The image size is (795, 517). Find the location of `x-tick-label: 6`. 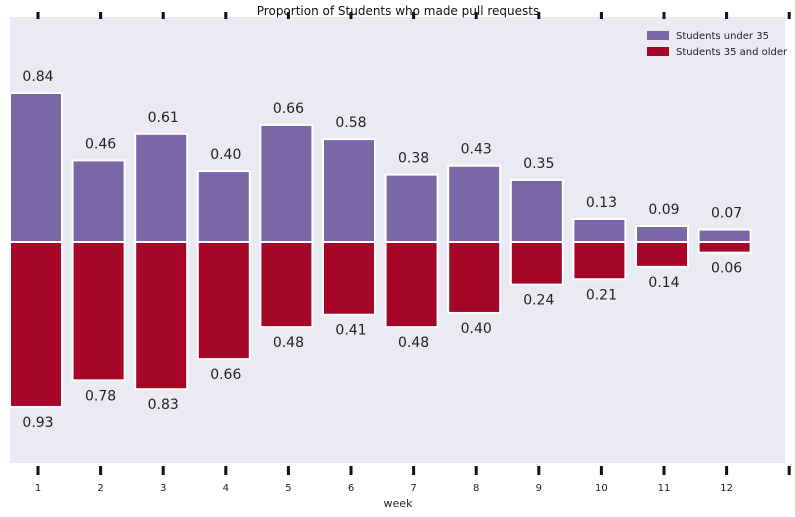

x-tick-label: 6 is located at coordinates (351, 488).